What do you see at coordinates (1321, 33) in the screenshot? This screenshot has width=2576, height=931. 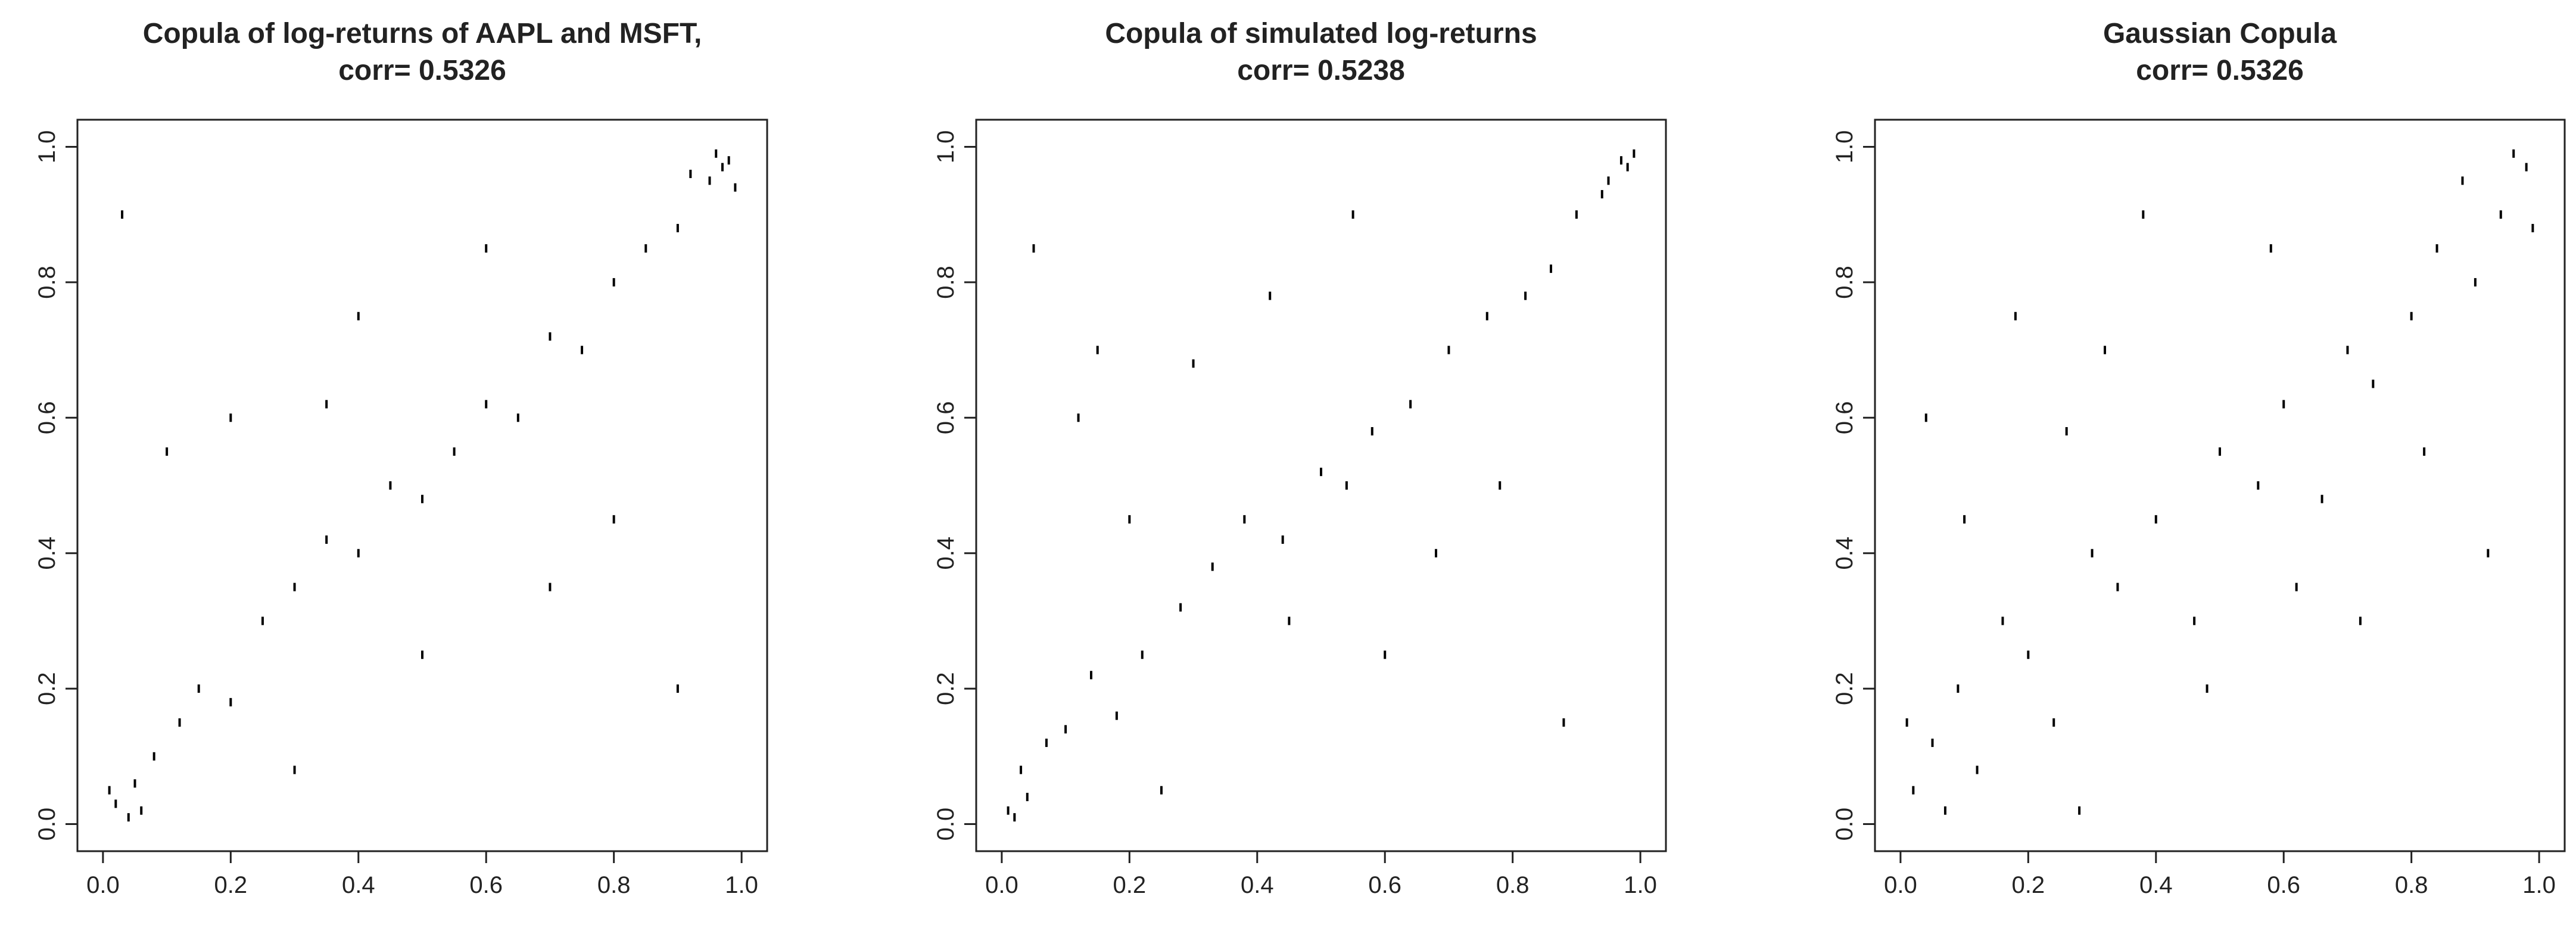 I see `chart-title: Copula of simulated log-returns` at bounding box center [1321, 33].